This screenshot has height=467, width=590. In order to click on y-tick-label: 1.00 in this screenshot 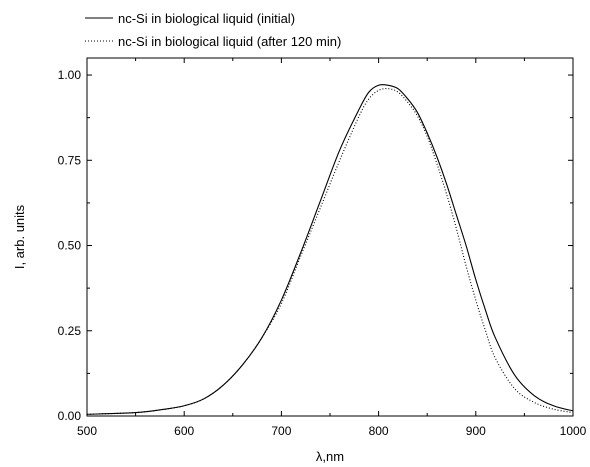, I will do `click(70, 75)`.